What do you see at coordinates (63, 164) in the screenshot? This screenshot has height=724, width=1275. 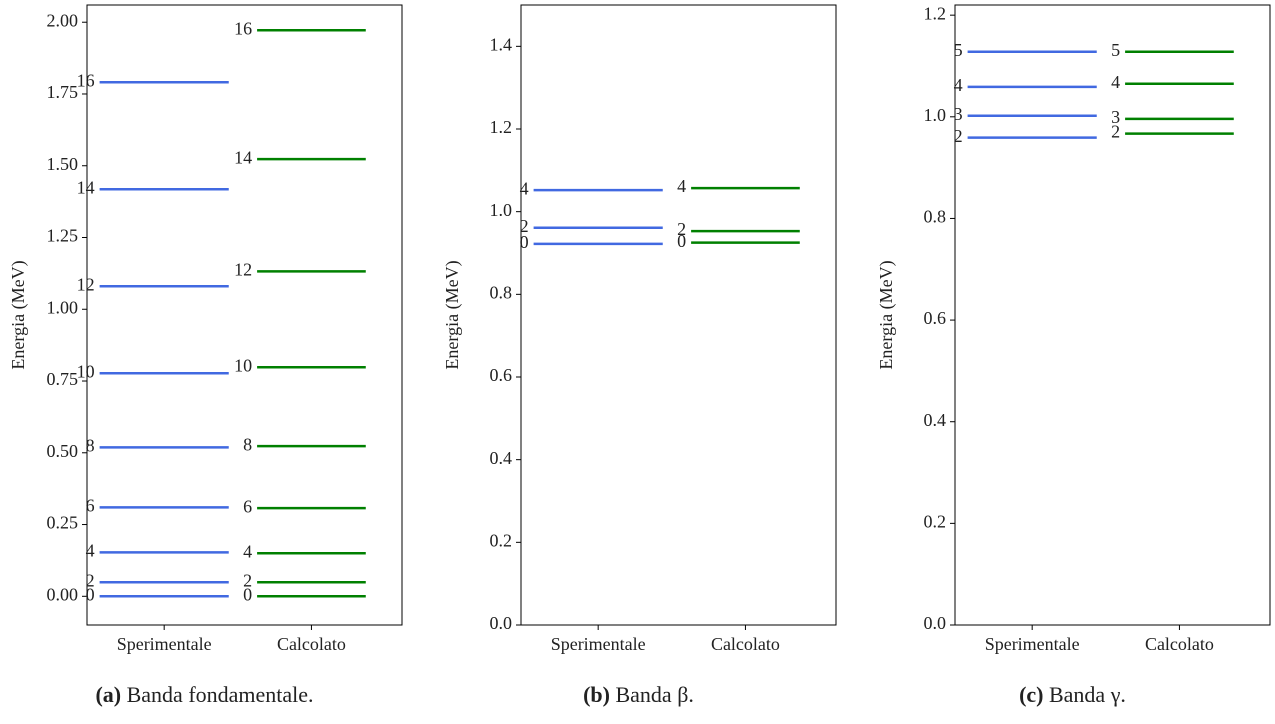 I see `y-tick-label: 1.50` at bounding box center [63, 164].